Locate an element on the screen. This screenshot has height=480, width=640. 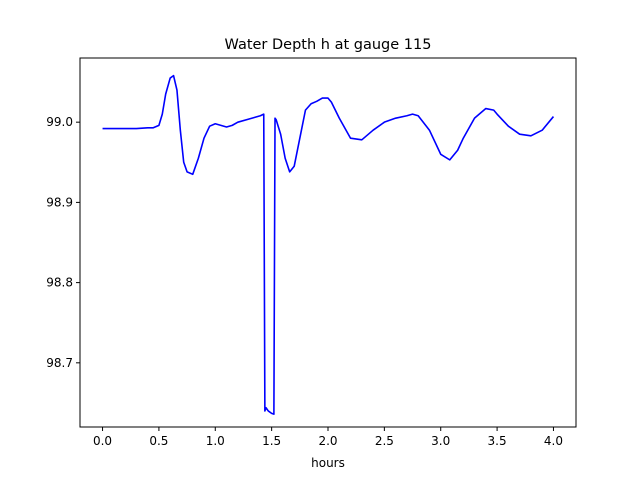
x-tick-label: 4.0 is located at coordinates (553, 441).